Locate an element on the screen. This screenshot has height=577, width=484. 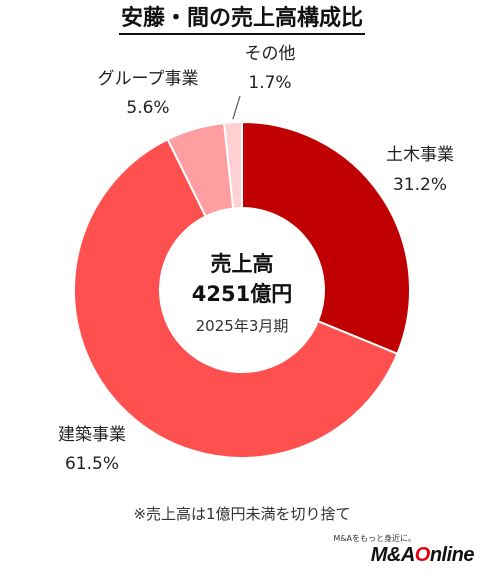
donut-center-text: 売上高 4251億円 2025年3月期 is located at coordinates (242, 293).